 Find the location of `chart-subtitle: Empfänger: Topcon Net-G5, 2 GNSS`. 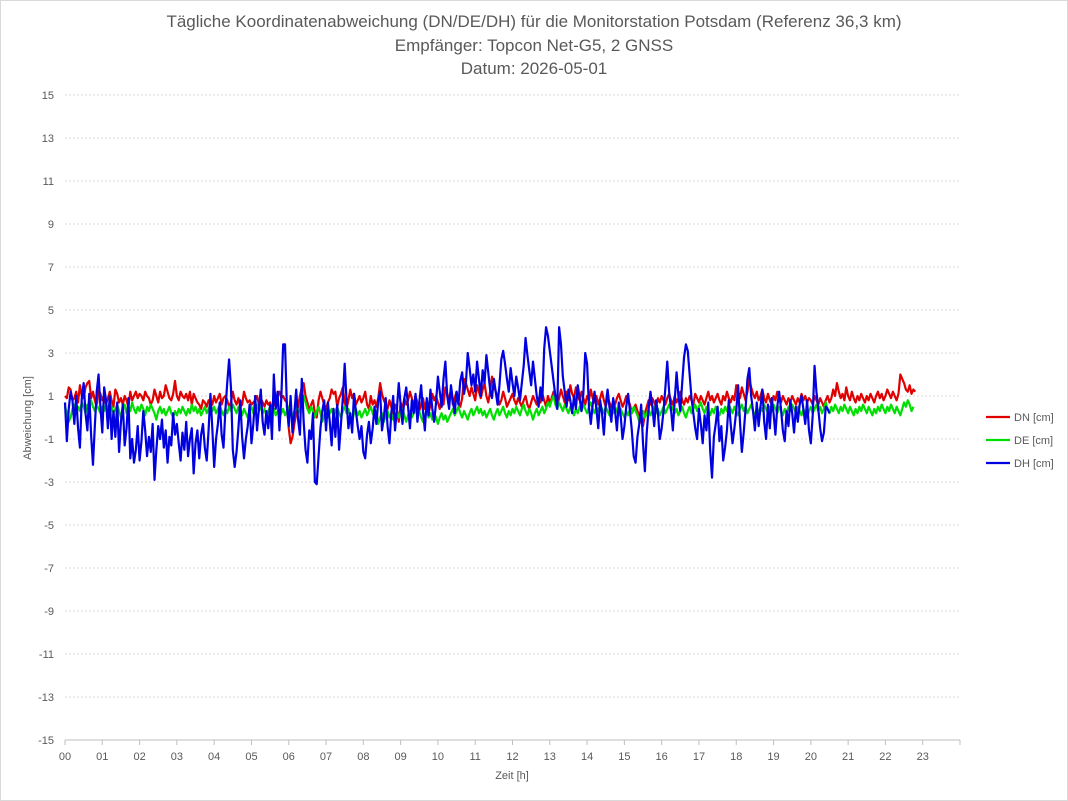

chart-subtitle: Empfänger: Topcon Net-G5, 2 GNSS is located at coordinates (534, 45).